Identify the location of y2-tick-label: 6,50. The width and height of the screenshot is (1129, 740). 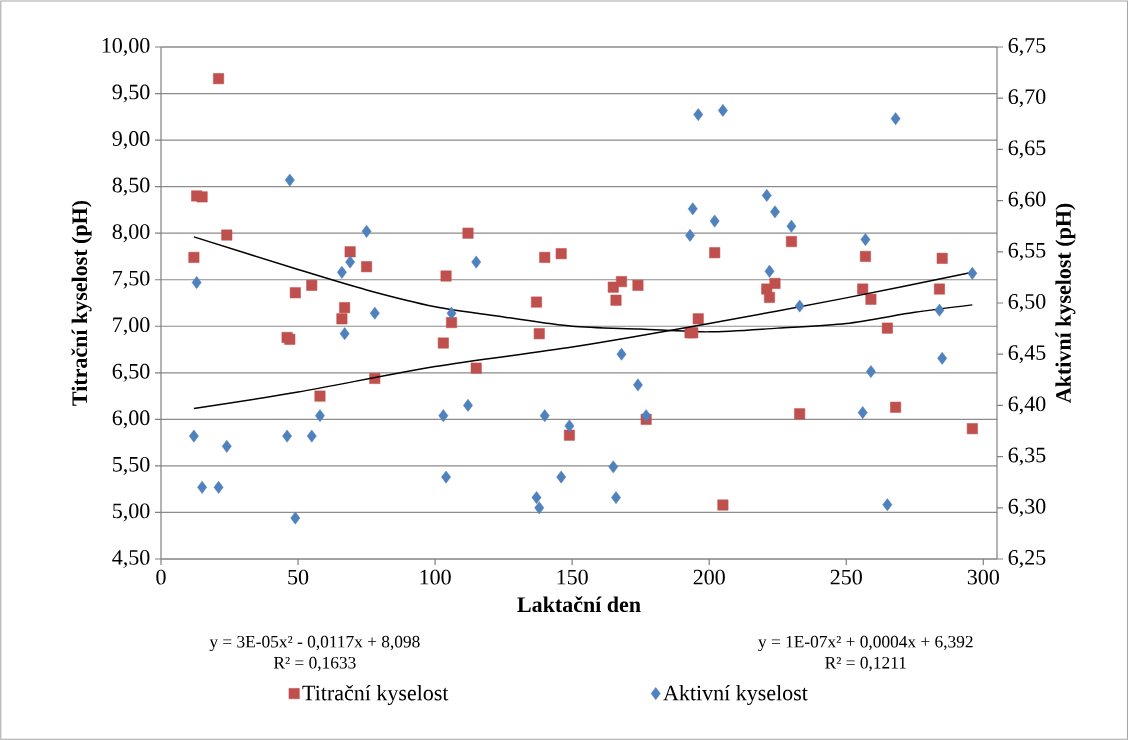
(1027, 303).